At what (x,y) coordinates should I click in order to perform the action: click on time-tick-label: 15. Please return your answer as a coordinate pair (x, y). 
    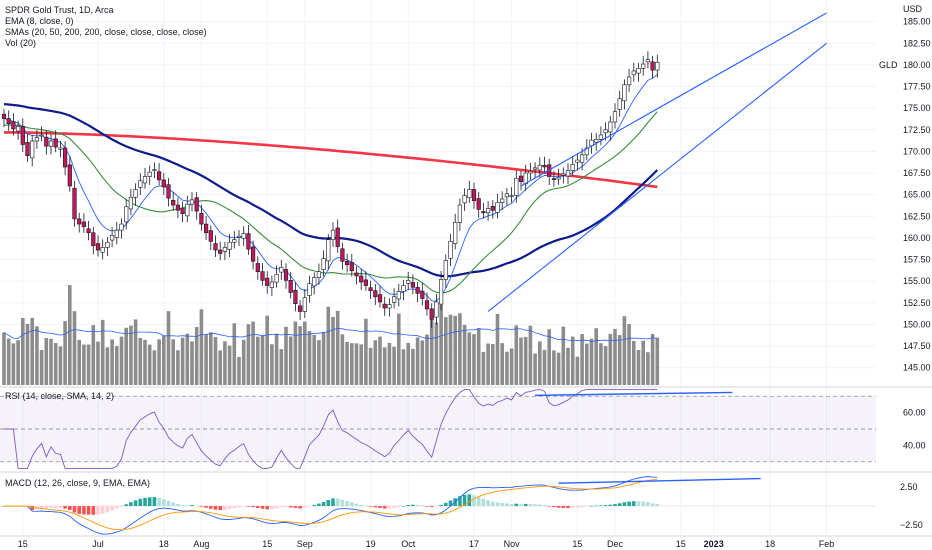
    Looking at the image, I should click on (577, 544).